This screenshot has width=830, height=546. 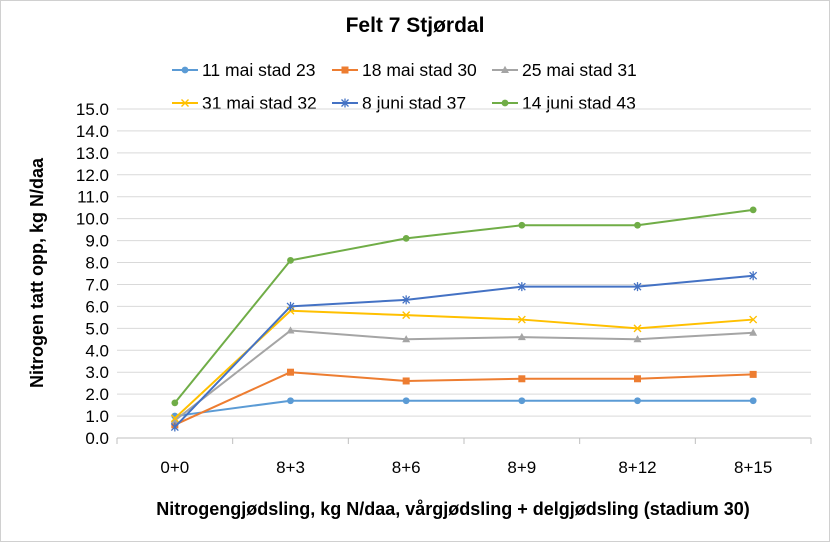 I want to click on legend-entry: 31 mai stad 32, so click(x=244, y=103).